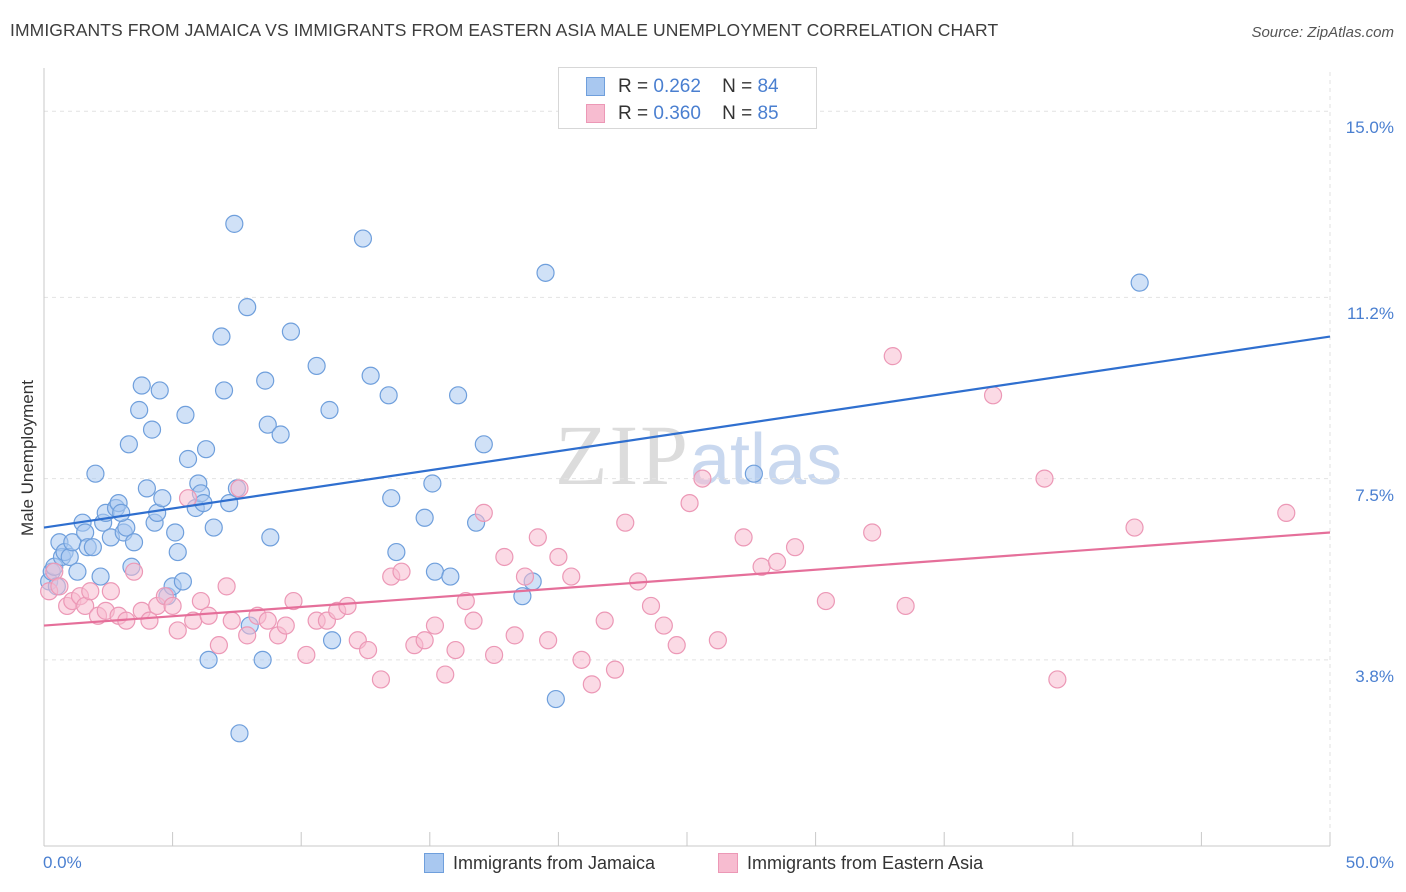 Image resolution: width=1406 pixels, height=892 pixels. What do you see at coordinates (728, 863) in the screenshot?
I see `series-swatch-eastern-asia` at bounding box center [728, 863].